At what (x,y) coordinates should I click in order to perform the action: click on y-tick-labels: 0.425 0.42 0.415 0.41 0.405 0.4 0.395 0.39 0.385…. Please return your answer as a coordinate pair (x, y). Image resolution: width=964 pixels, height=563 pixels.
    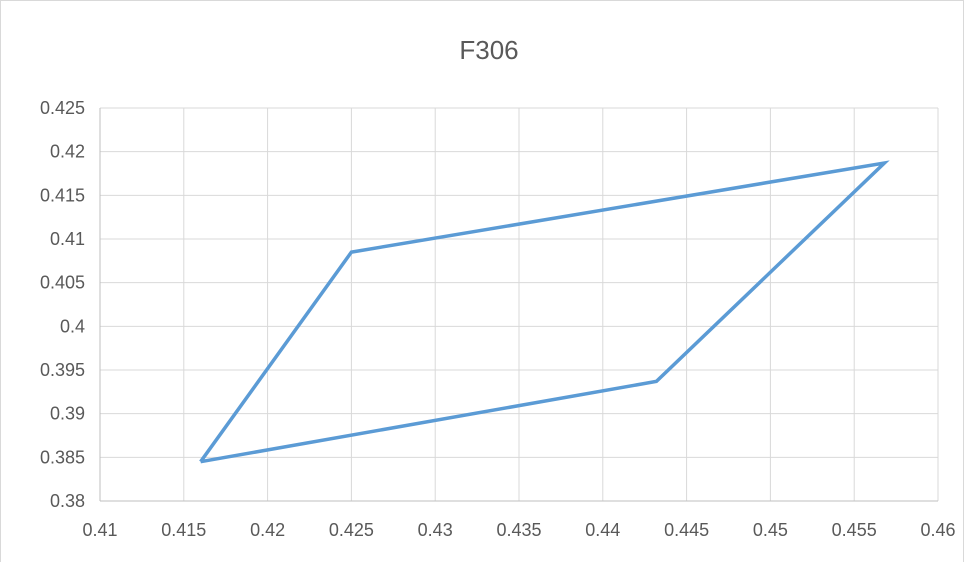
    Looking at the image, I should click on (62, 304).